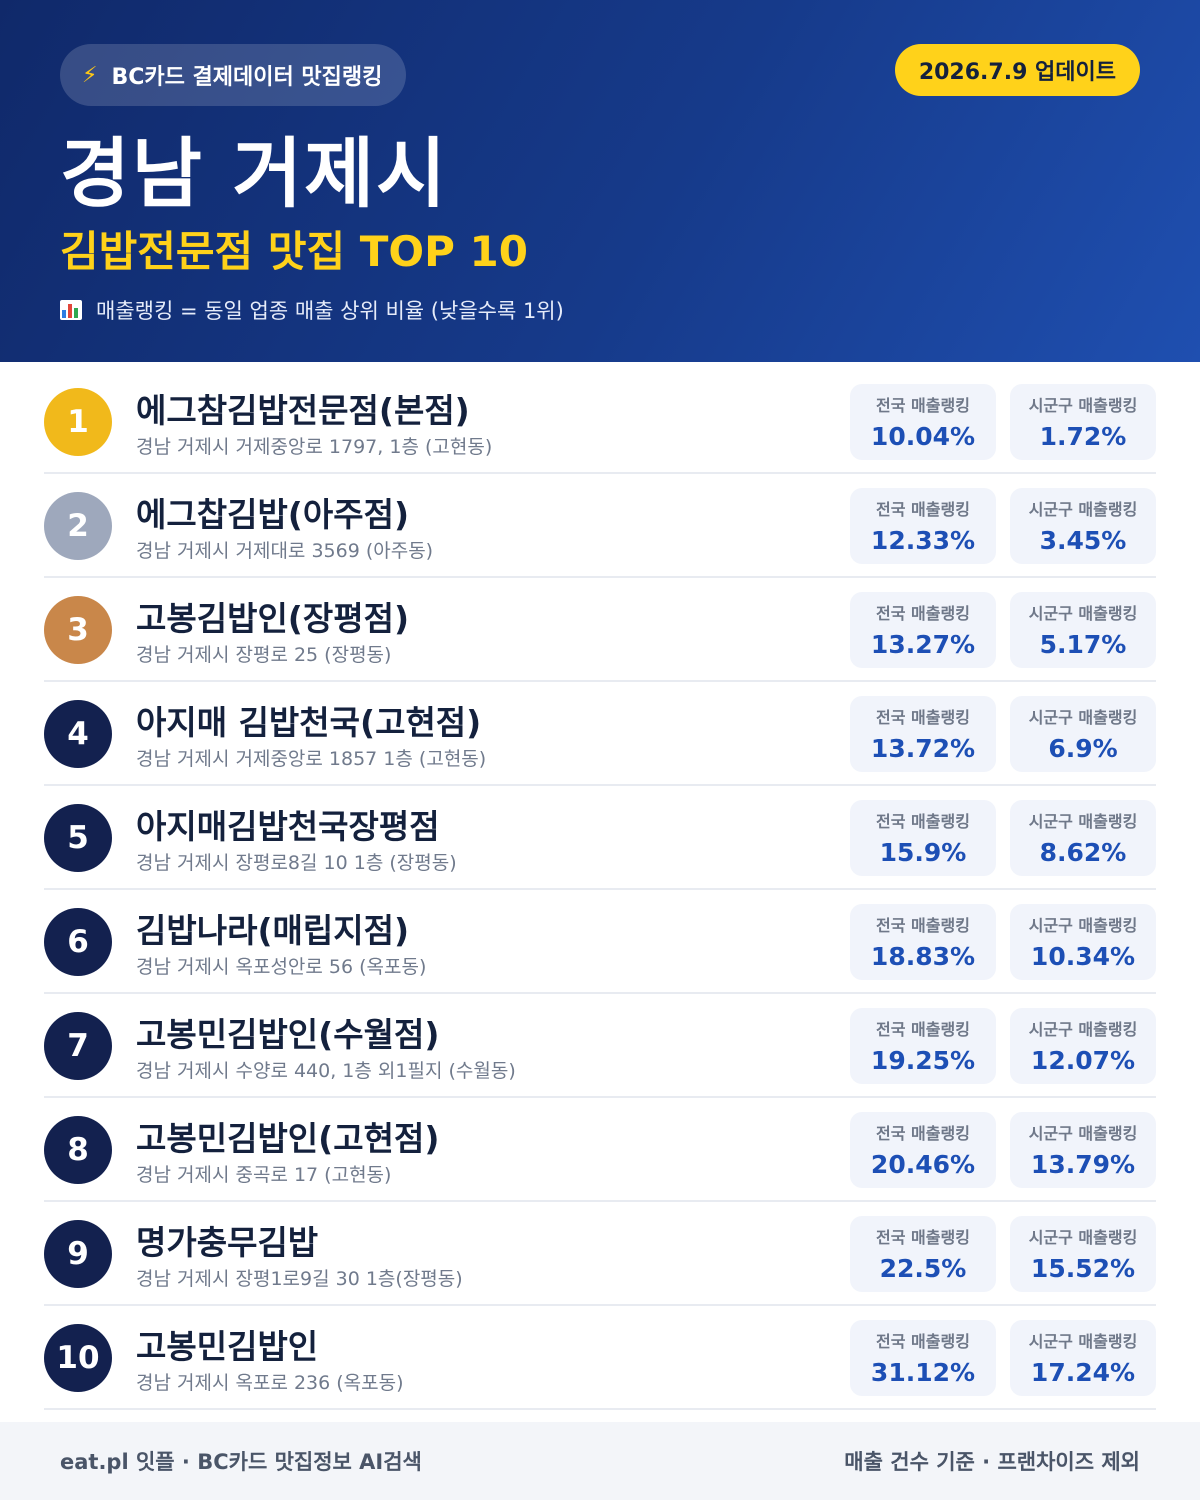  I want to click on restaurant-address: 경남 거제시 장평로 25 (장평동), so click(264, 655).